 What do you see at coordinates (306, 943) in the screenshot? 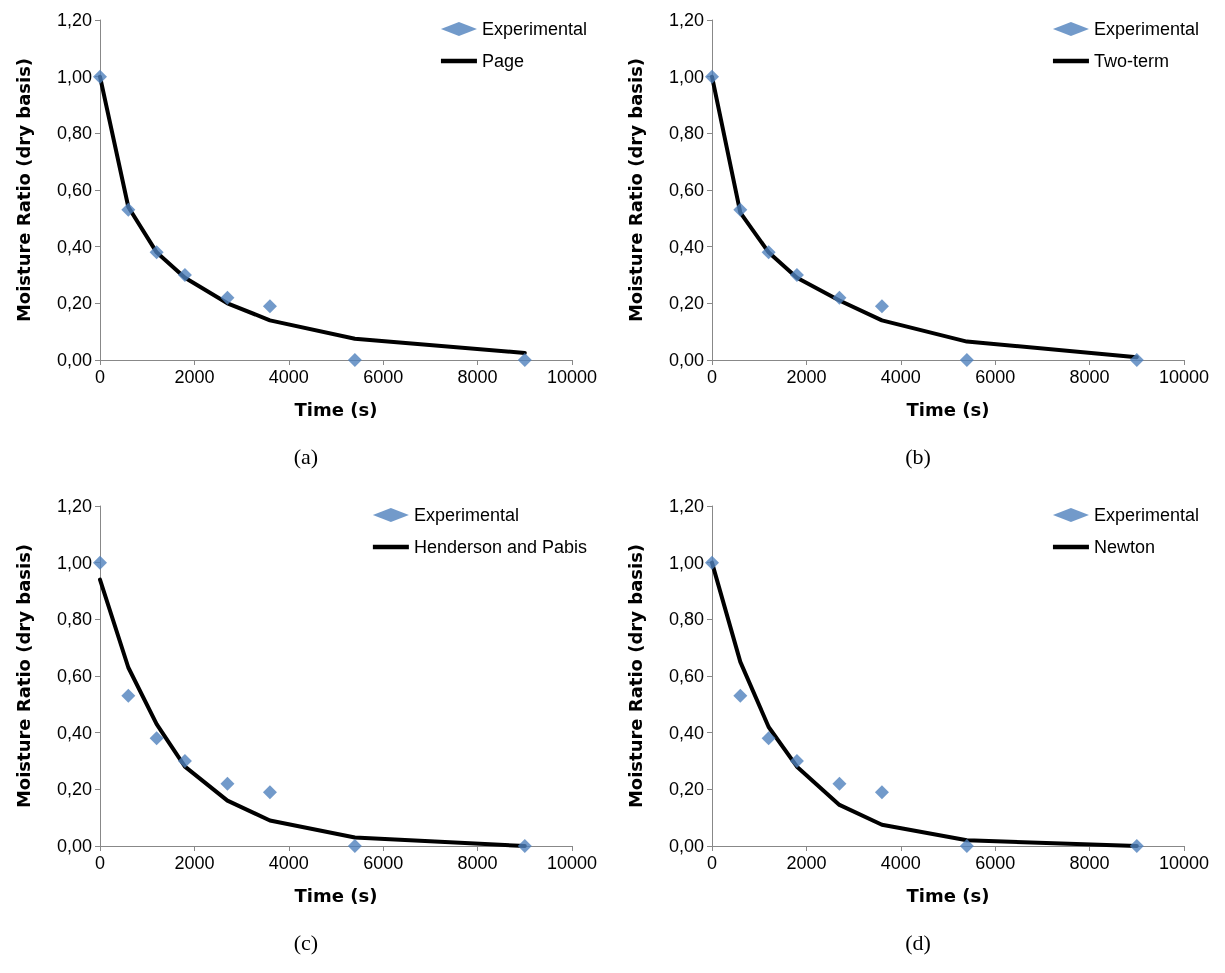
I see `text: (c)` at bounding box center [306, 943].